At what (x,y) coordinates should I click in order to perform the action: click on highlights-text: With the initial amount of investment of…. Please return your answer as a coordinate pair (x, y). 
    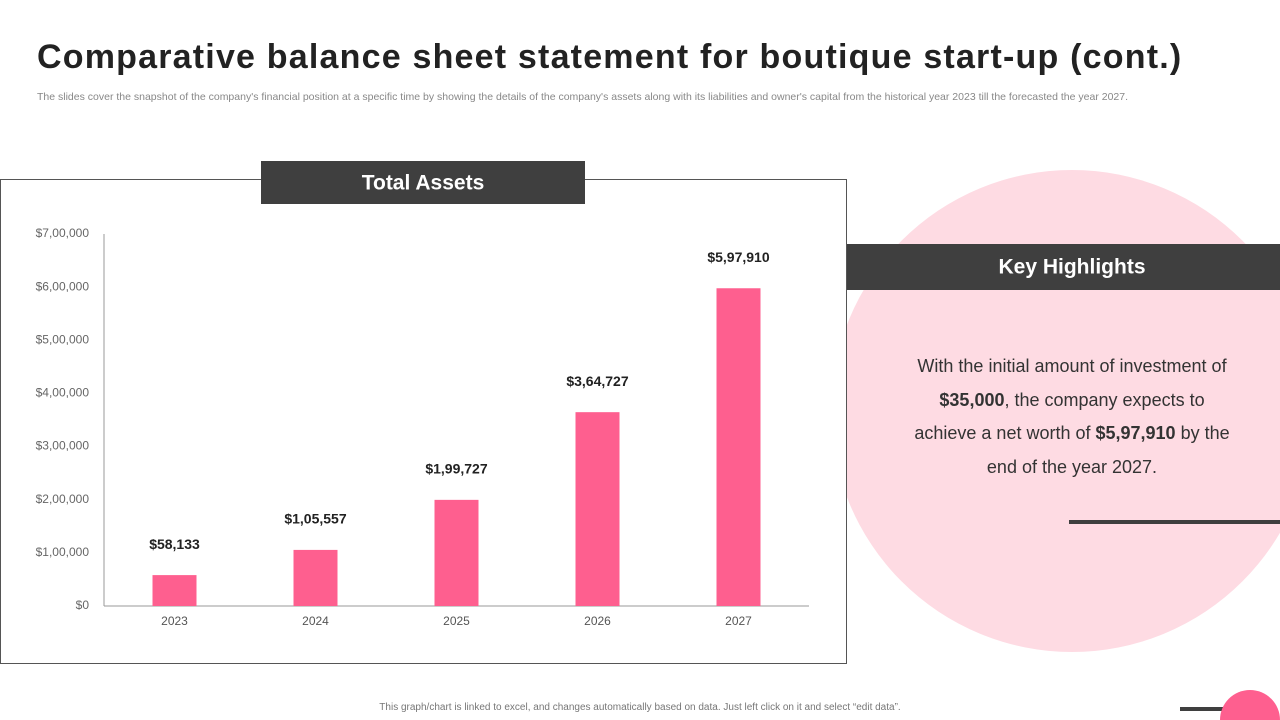
    Looking at the image, I should click on (1072, 417).